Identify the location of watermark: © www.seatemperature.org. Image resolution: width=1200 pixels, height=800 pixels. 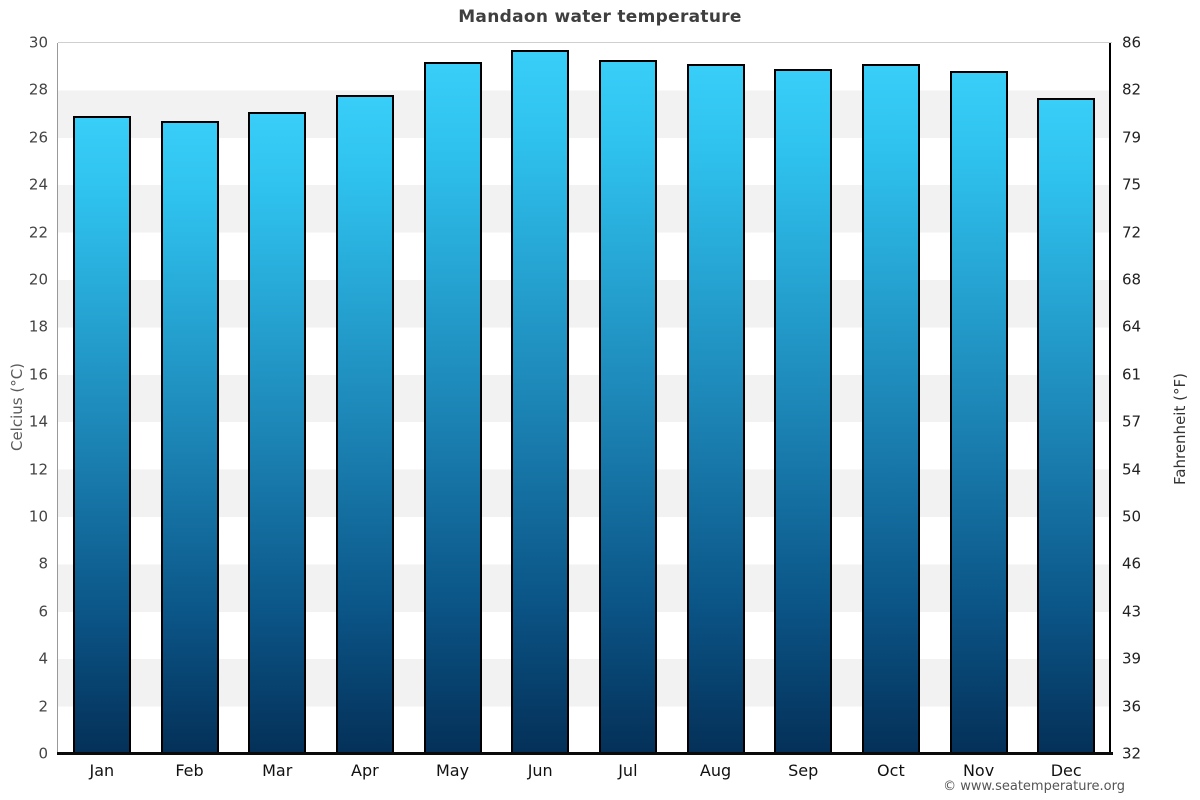
(1034, 786).